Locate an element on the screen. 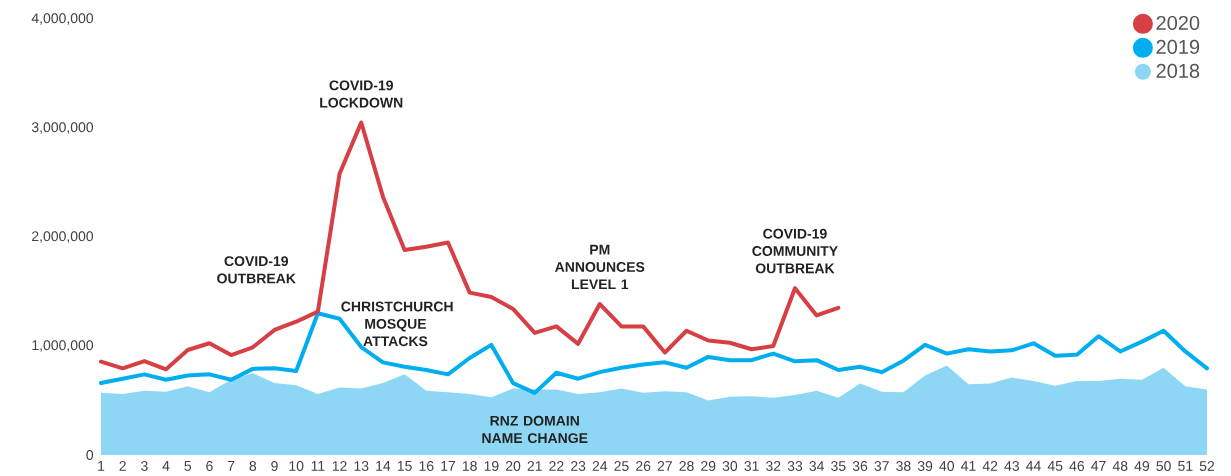  x-tick-label: 20 is located at coordinates (513, 466).